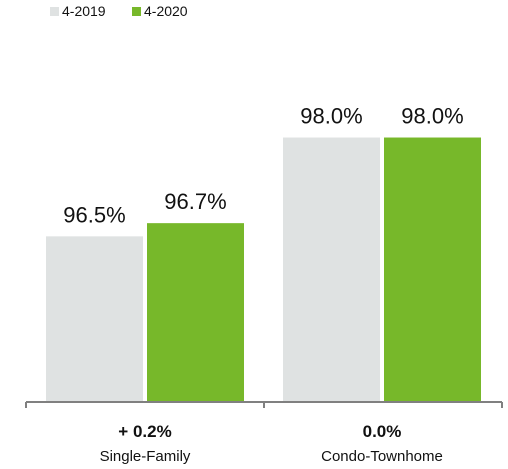 The height and width of the screenshot is (469, 508). Describe the element at coordinates (144, 431) in the screenshot. I see `change-label-Single-Family: + 0.2%` at that location.